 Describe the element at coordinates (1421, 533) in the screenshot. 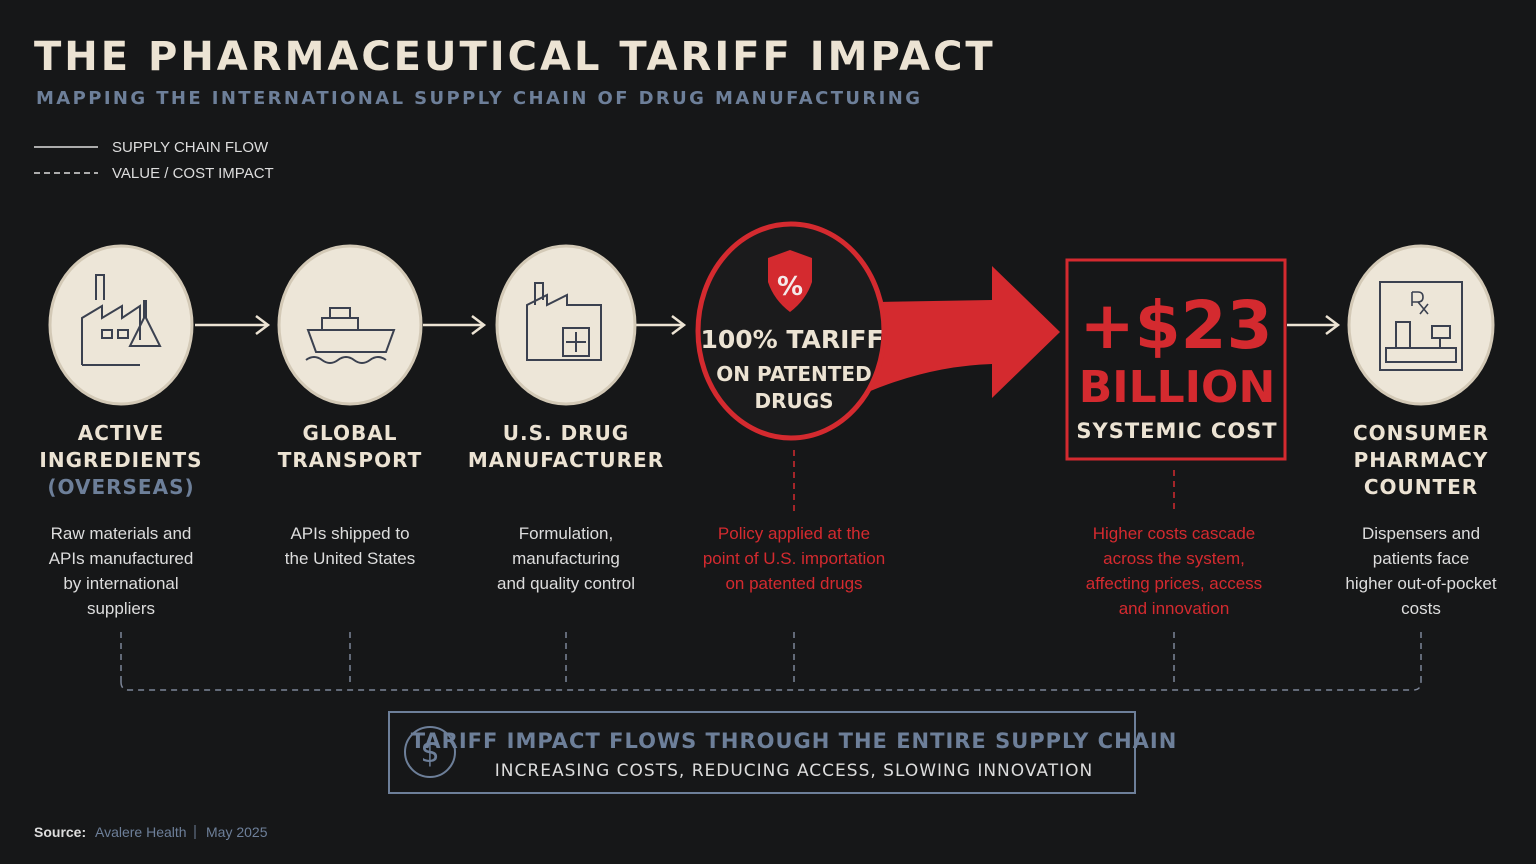

I see `node-description: Dispensers and` at that location.